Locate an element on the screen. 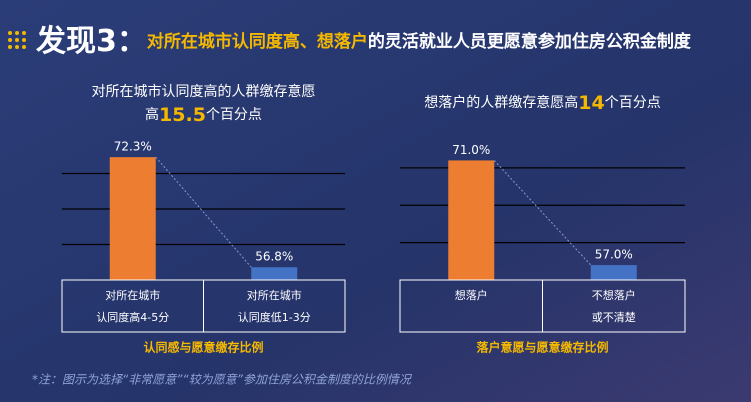 The height and width of the screenshot is (402, 751). subtitle-prefix: 高 is located at coordinates (152, 114).